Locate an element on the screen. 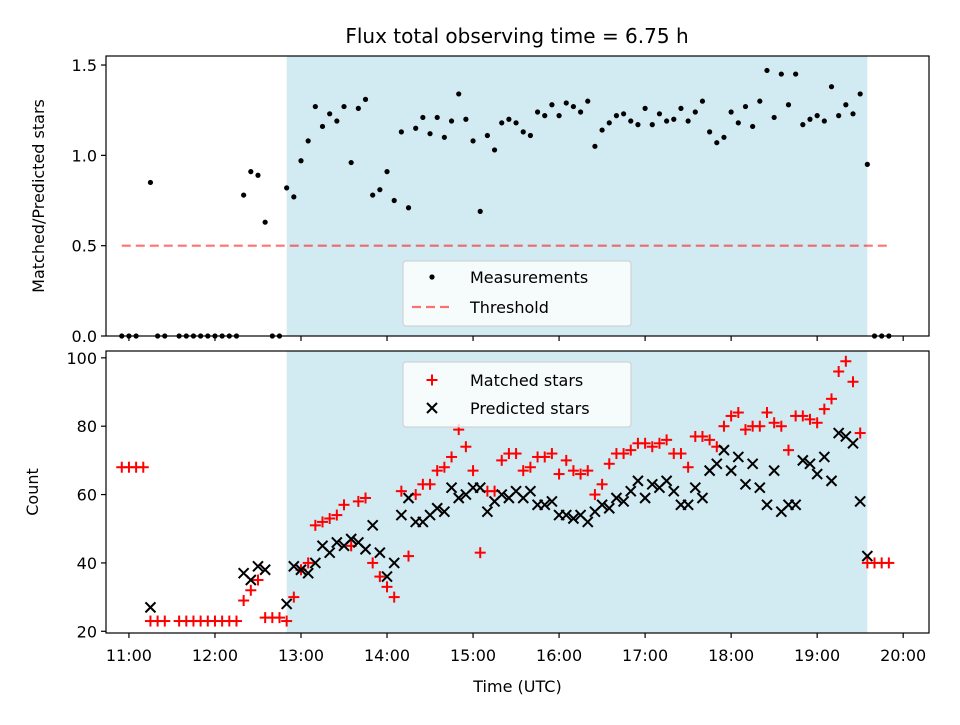  legend-measurement-marker is located at coordinates (432, 277).